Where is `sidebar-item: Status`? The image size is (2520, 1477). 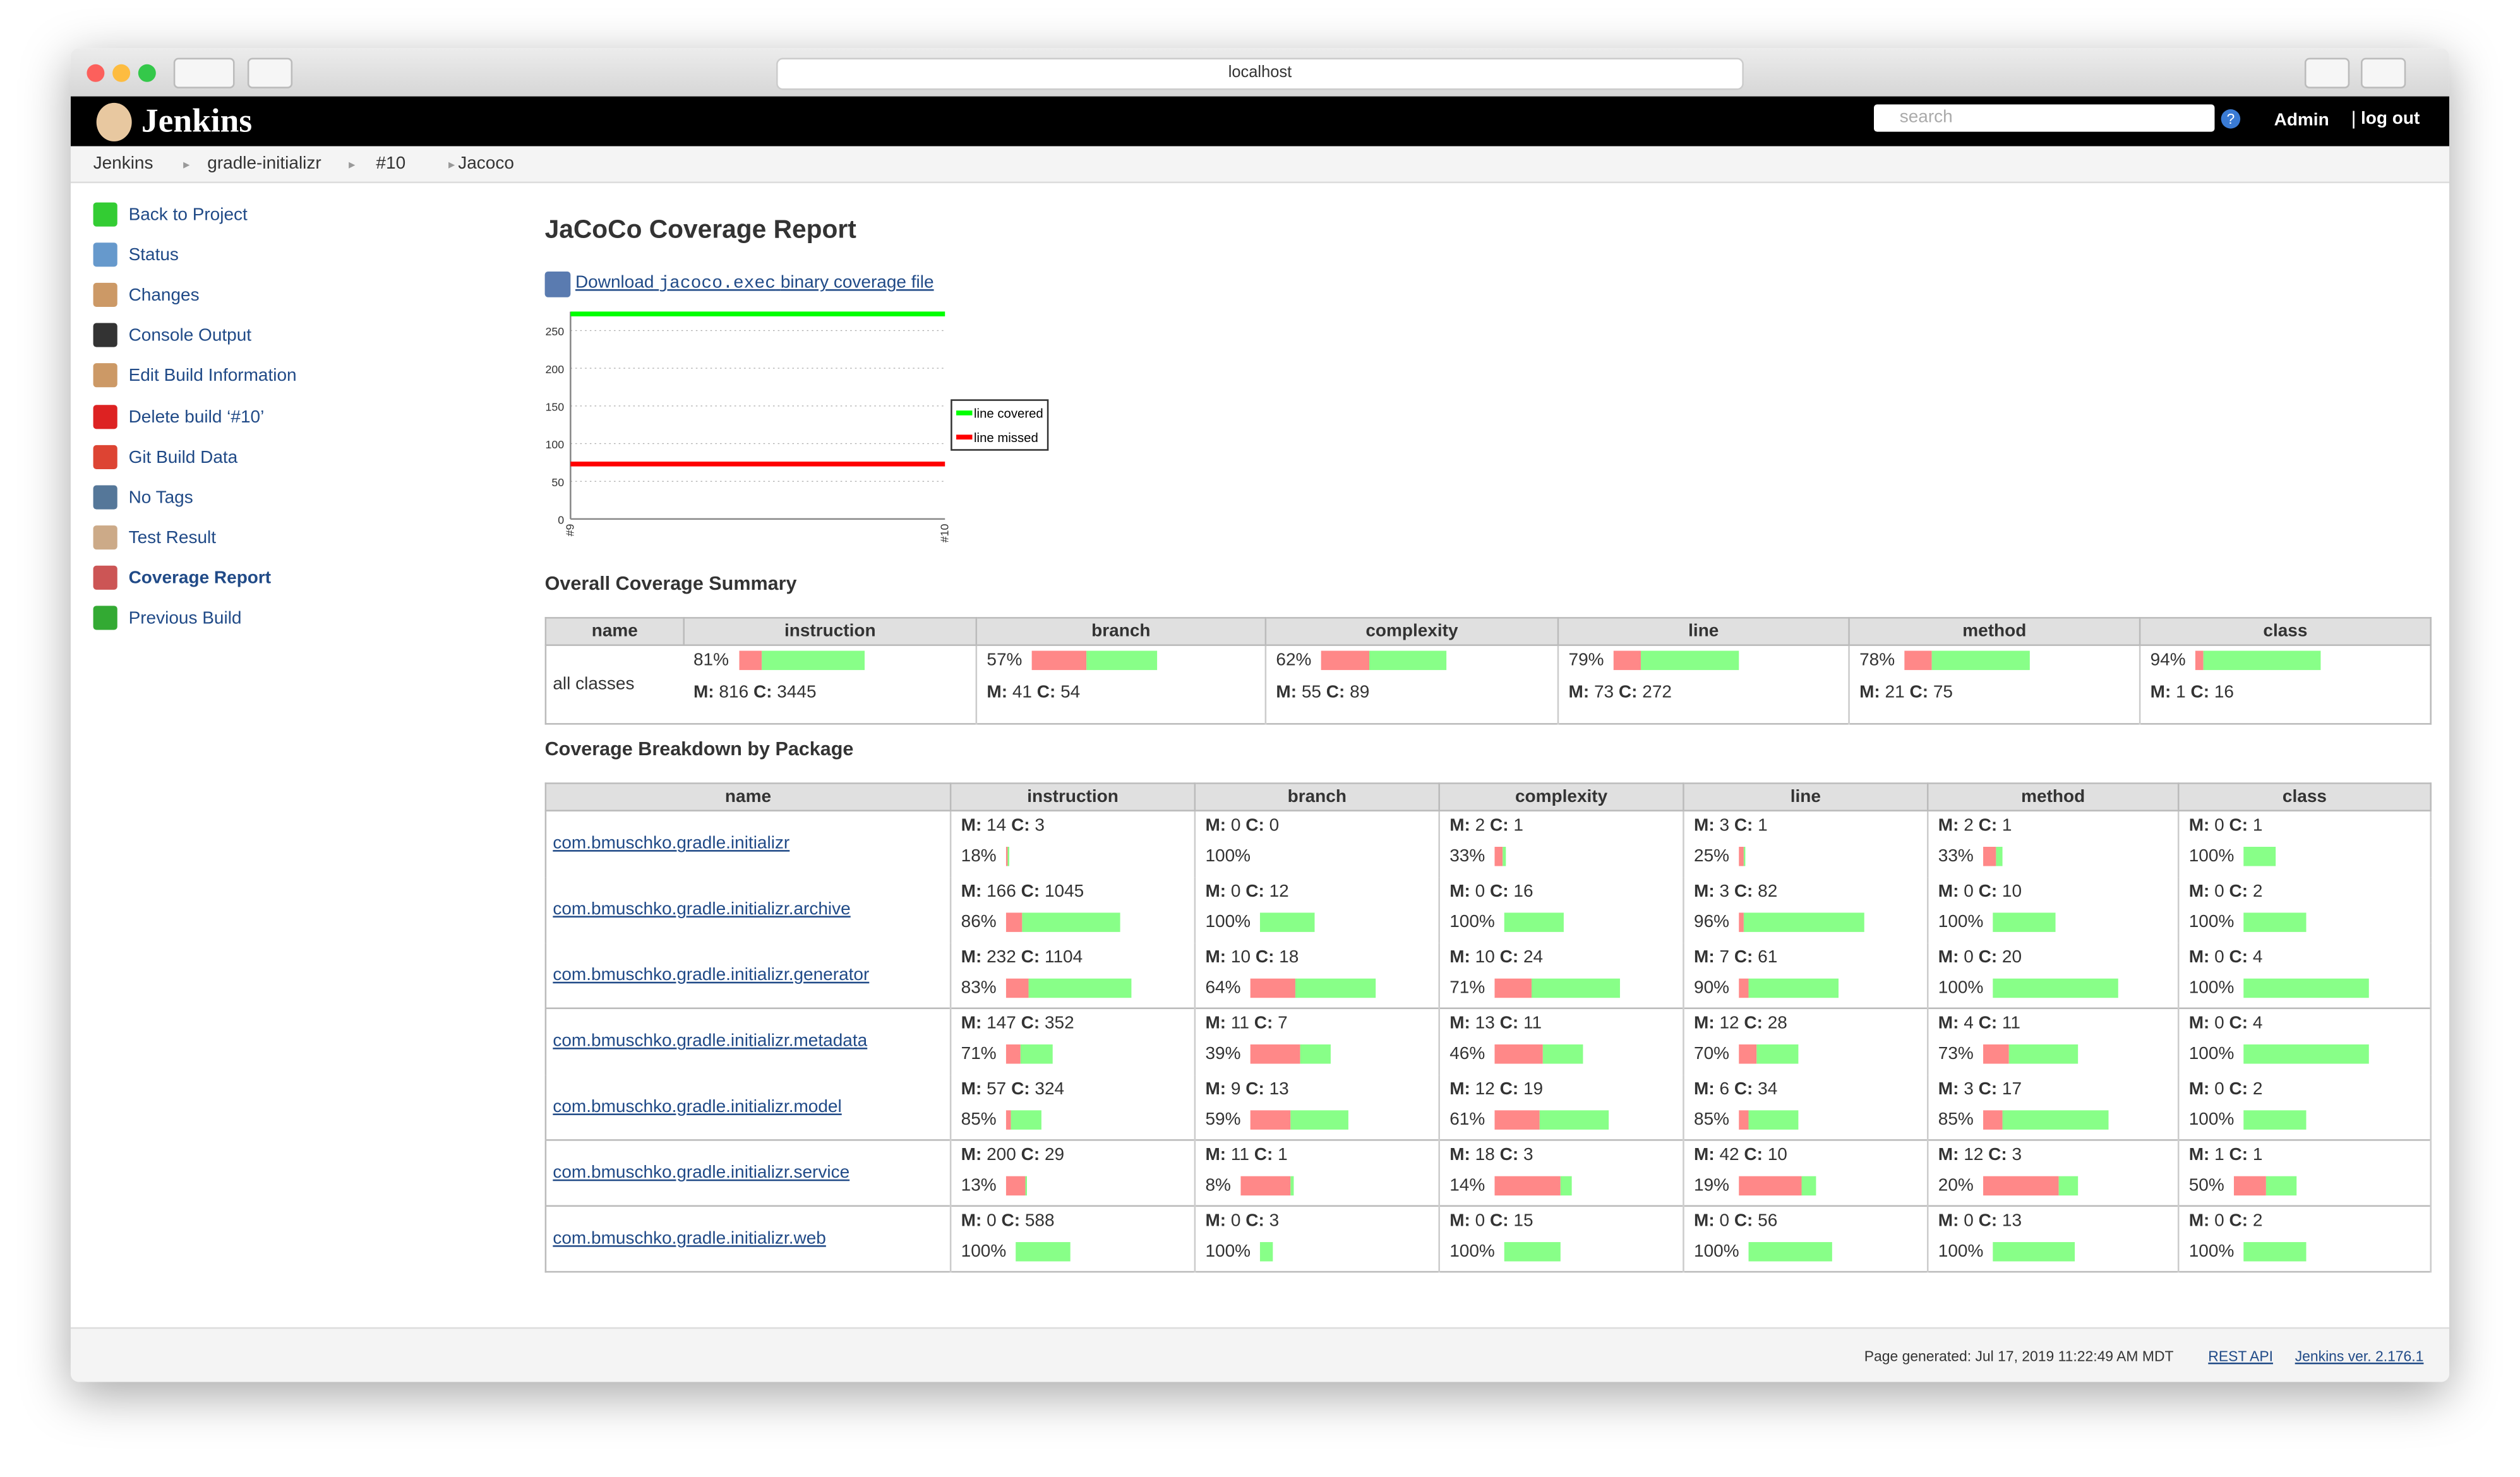 sidebar-item: Status is located at coordinates (154, 256).